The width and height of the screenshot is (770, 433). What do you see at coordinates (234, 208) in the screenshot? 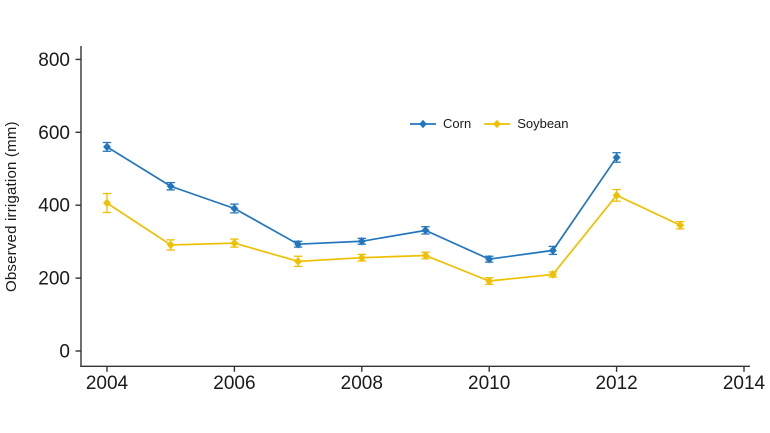
I see `corn-marker-2006` at bounding box center [234, 208].